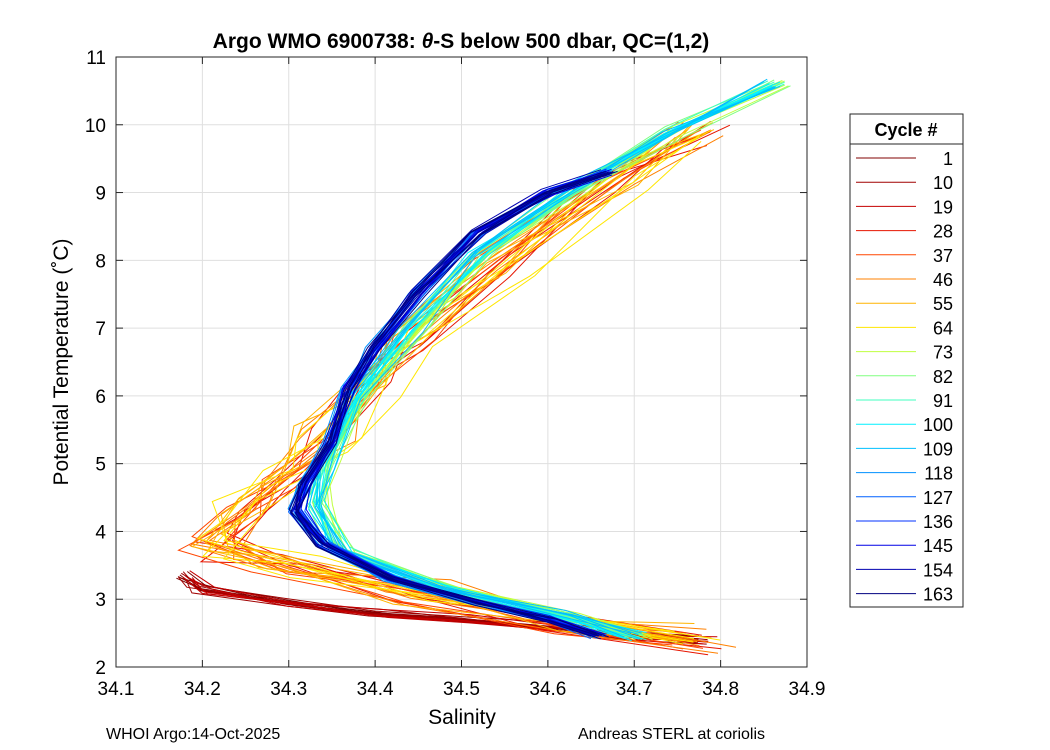 The width and height of the screenshot is (1050, 750). What do you see at coordinates (61, 361) in the screenshot?
I see `y-axis-label: Potential Temperature (˚C)` at bounding box center [61, 361].